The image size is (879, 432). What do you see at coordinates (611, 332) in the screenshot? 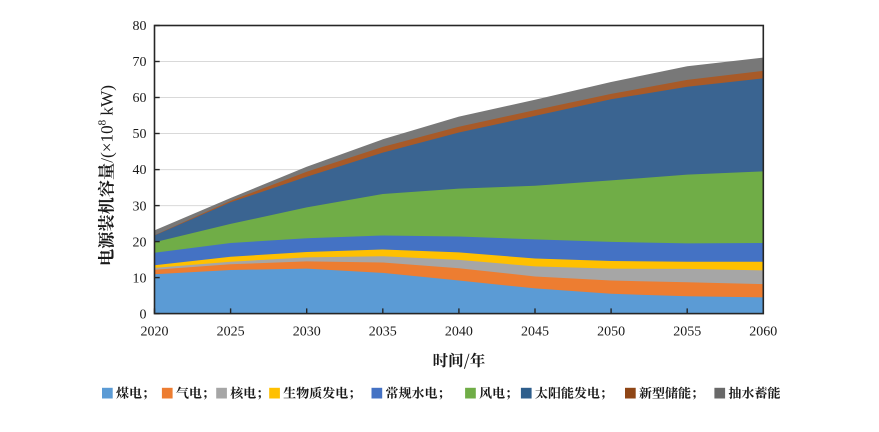
I see `svg-text: 2050` at bounding box center [611, 332].